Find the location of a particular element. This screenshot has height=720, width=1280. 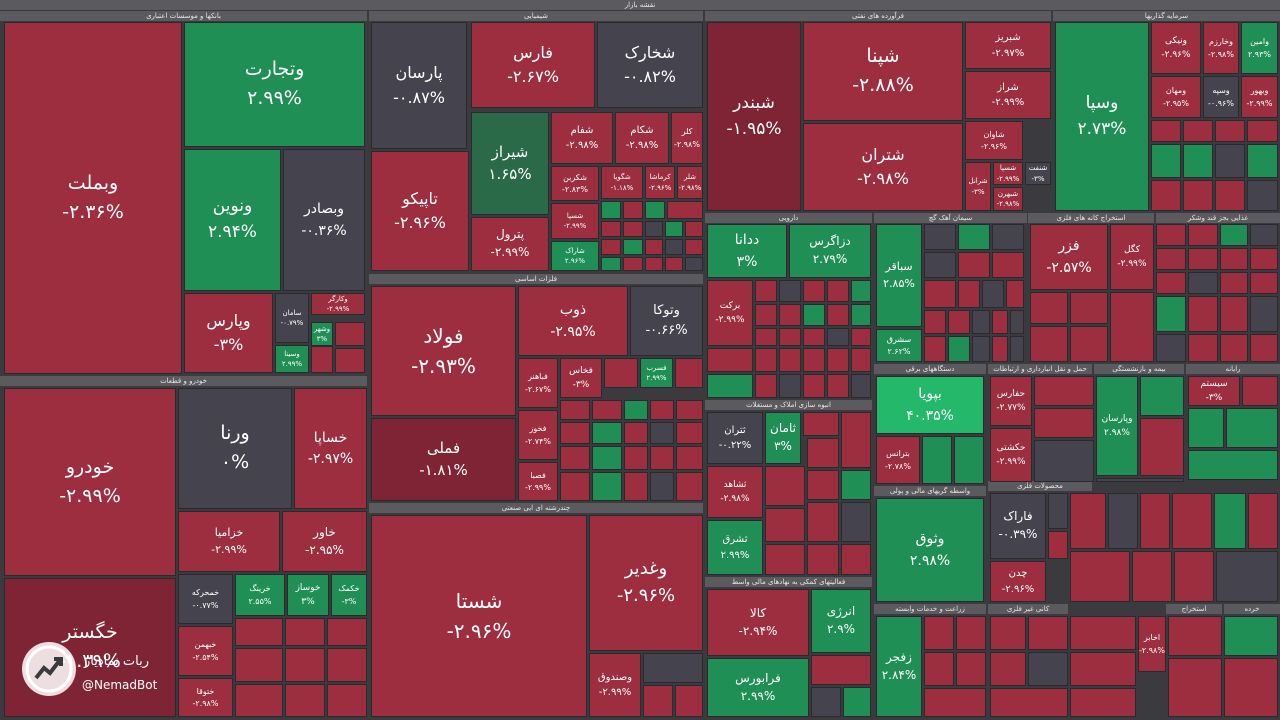

stock-tile: برکت -۲.۹۹% is located at coordinates (730, 313).